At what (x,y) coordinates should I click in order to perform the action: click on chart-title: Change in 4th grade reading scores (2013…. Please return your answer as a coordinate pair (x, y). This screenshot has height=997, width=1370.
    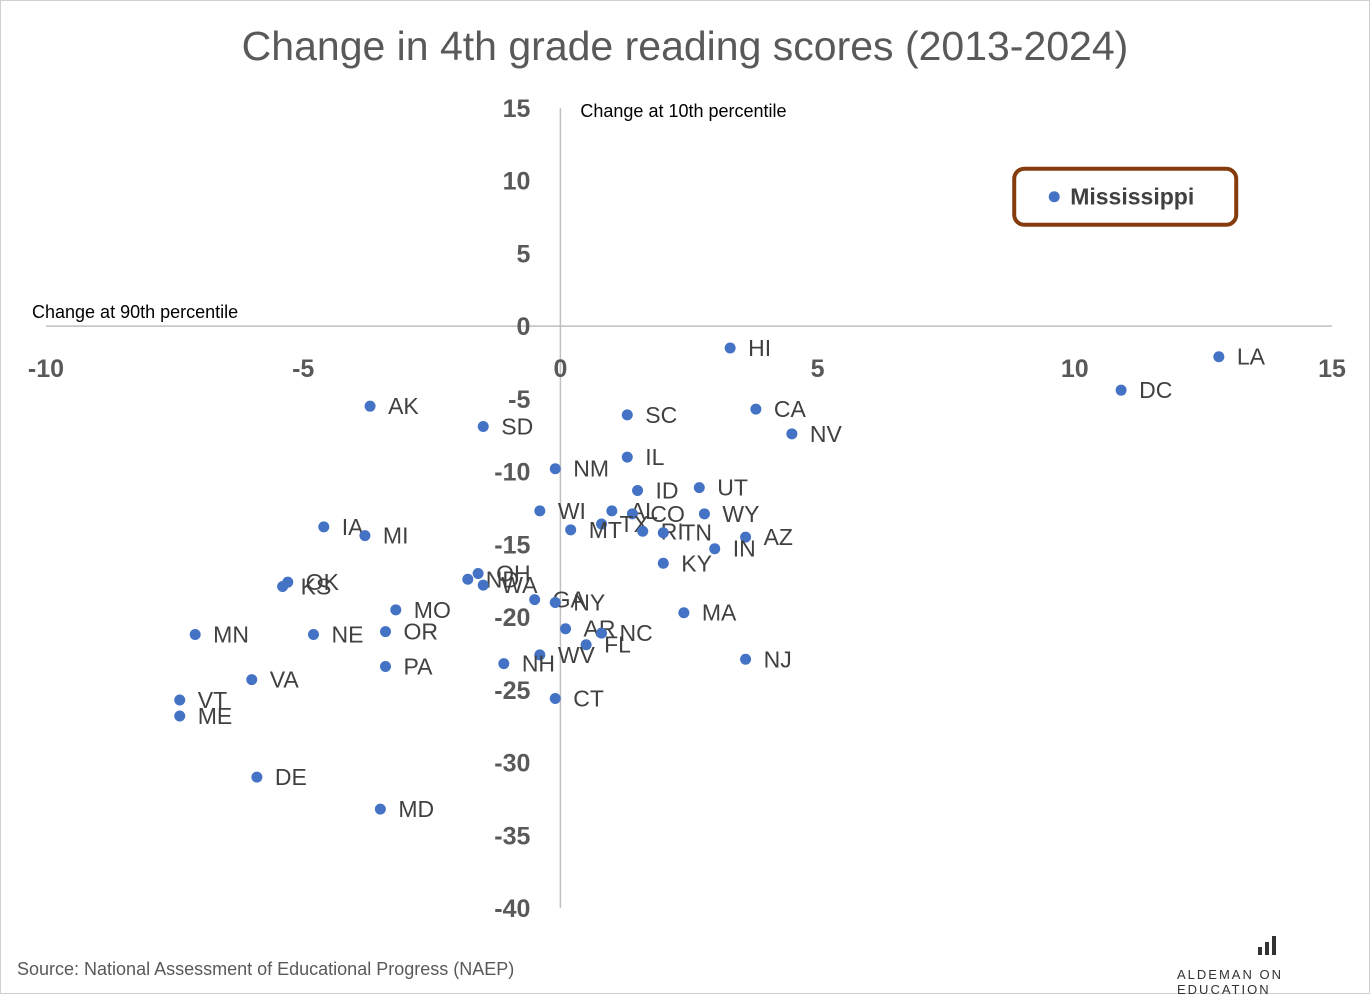
    Looking at the image, I should click on (685, 46).